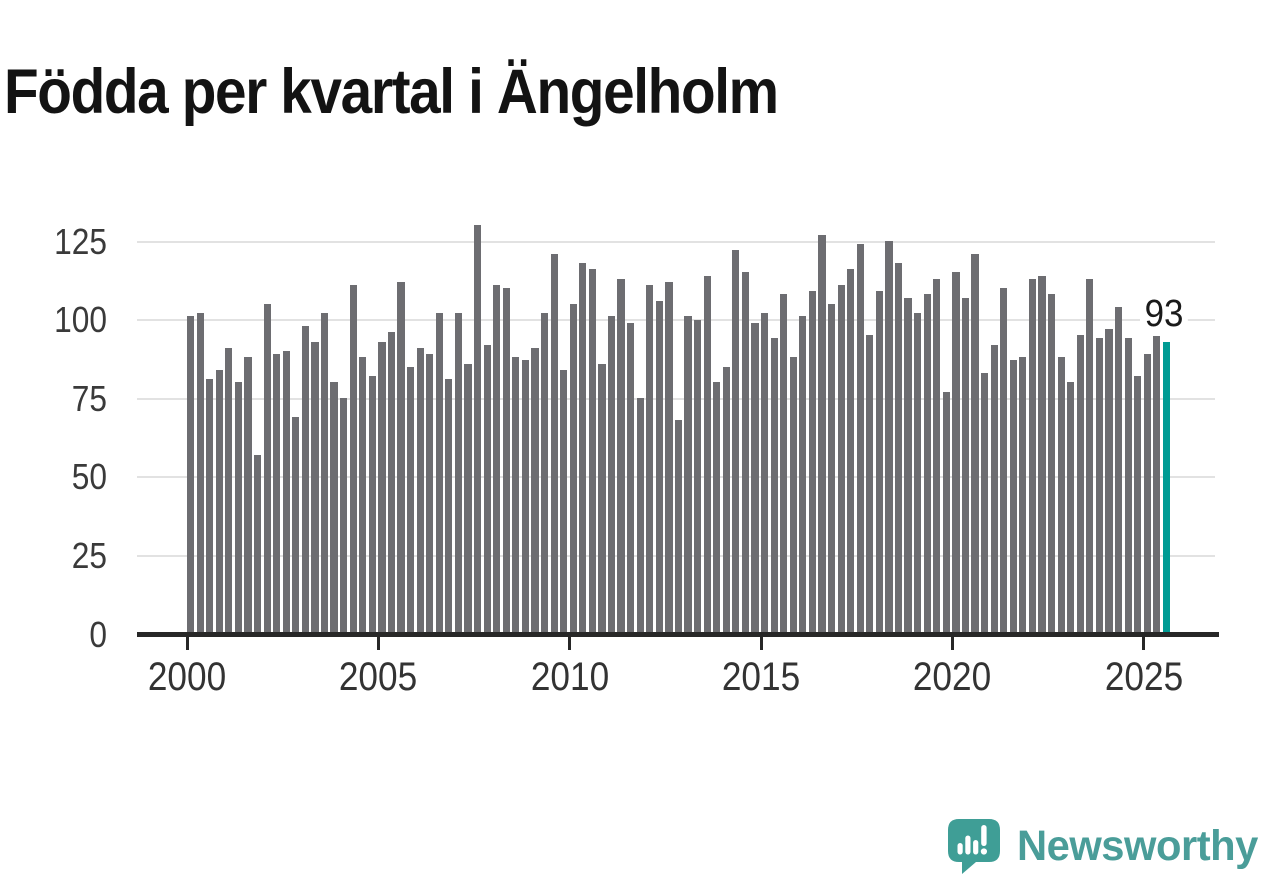 The height and width of the screenshot is (879, 1262). What do you see at coordinates (1137, 846) in the screenshot?
I see `newsworthy-wordmark: Newsworthy` at bounding box center [1137, 846].